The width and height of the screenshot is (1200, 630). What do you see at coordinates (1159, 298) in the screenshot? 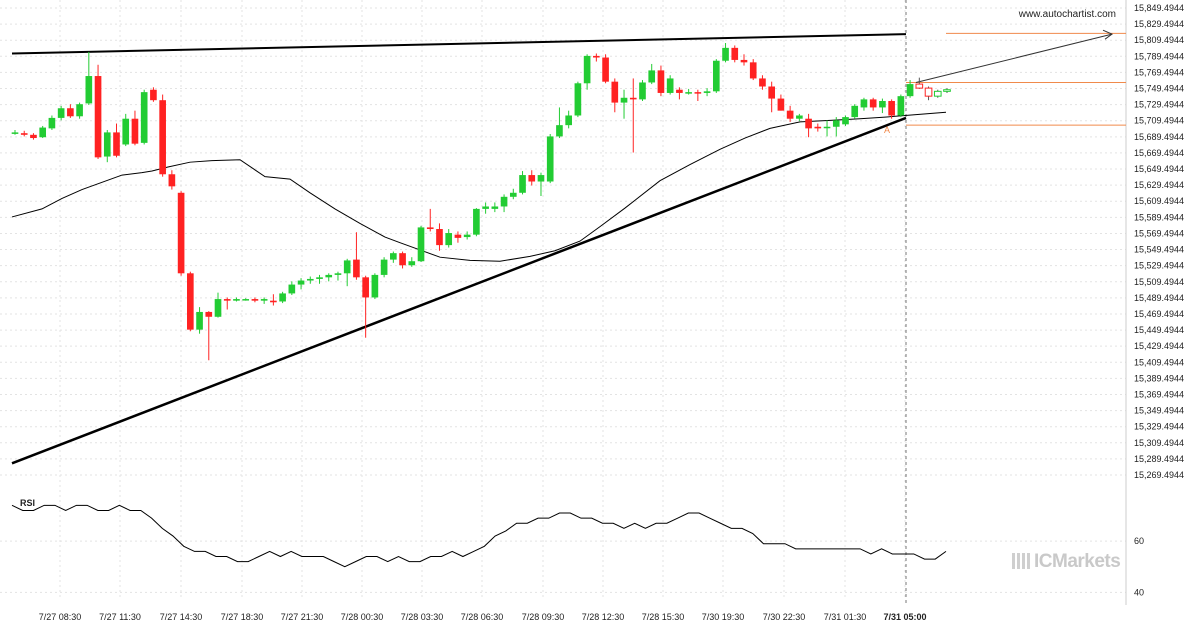
I see `price-tick-label: 15,489.4944` at bounding box center [1159, 298].